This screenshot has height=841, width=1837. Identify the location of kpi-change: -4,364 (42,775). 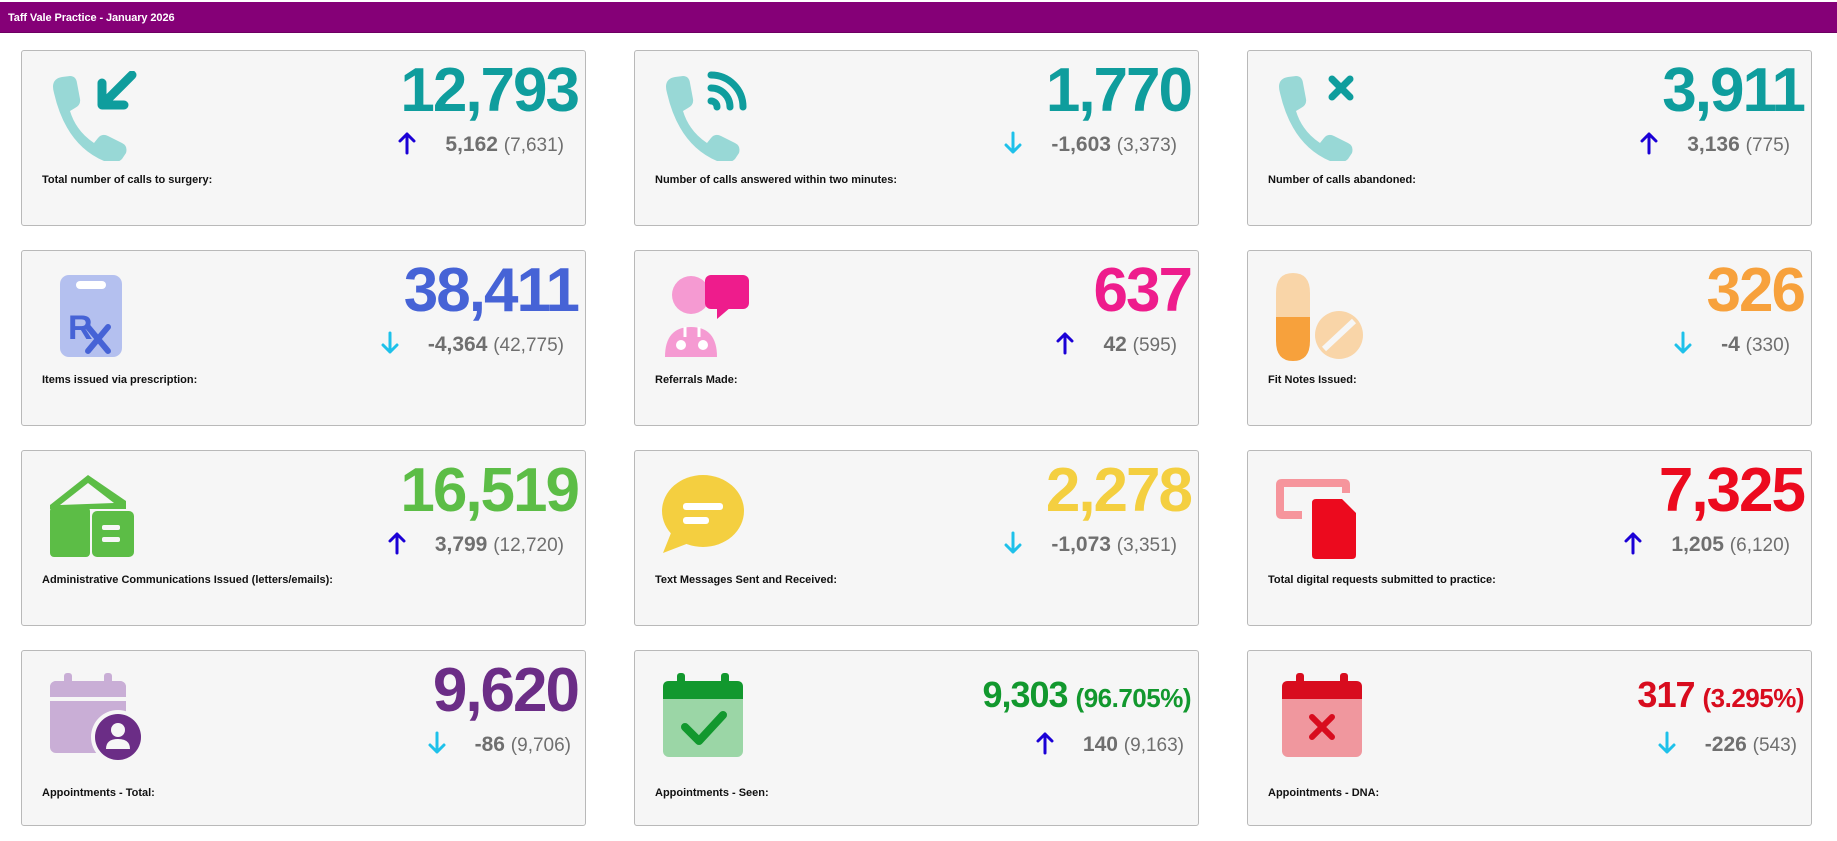
(472, 345).